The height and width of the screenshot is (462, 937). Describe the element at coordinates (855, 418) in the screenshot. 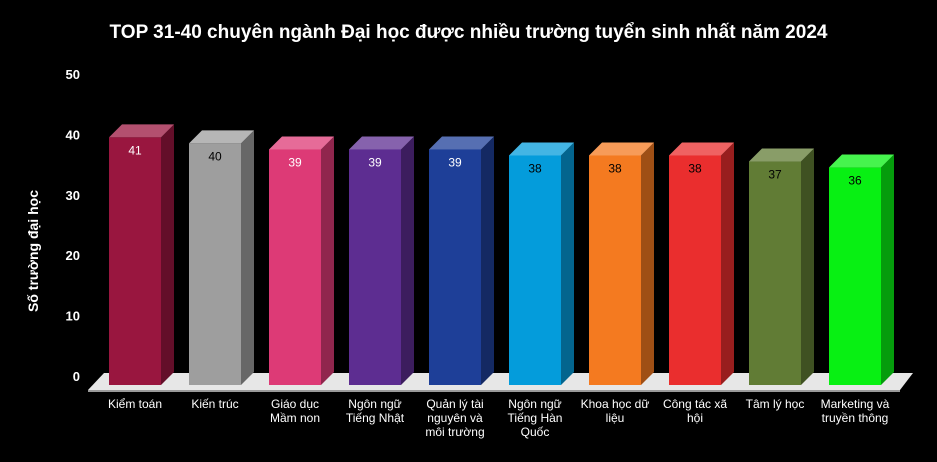

I see `x-tick-label: truyền thông` at that location.